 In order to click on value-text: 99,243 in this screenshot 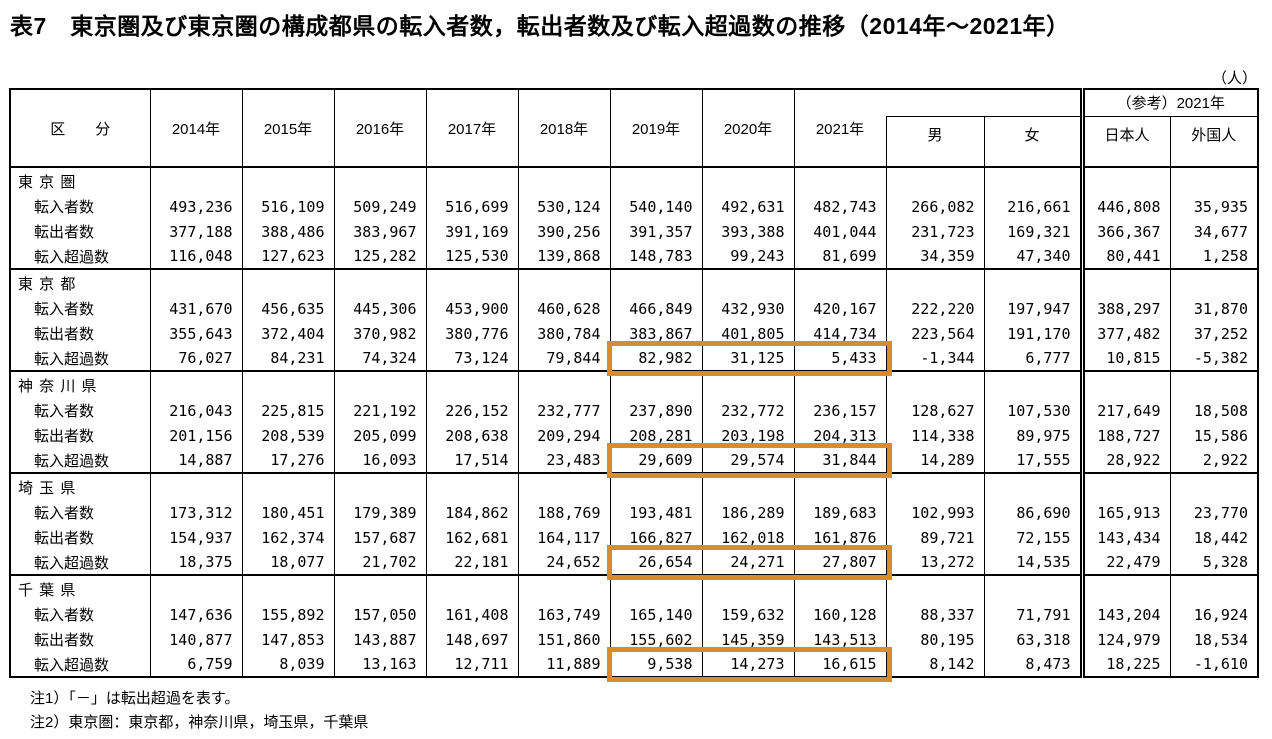, I will do `click(757, 256)`.